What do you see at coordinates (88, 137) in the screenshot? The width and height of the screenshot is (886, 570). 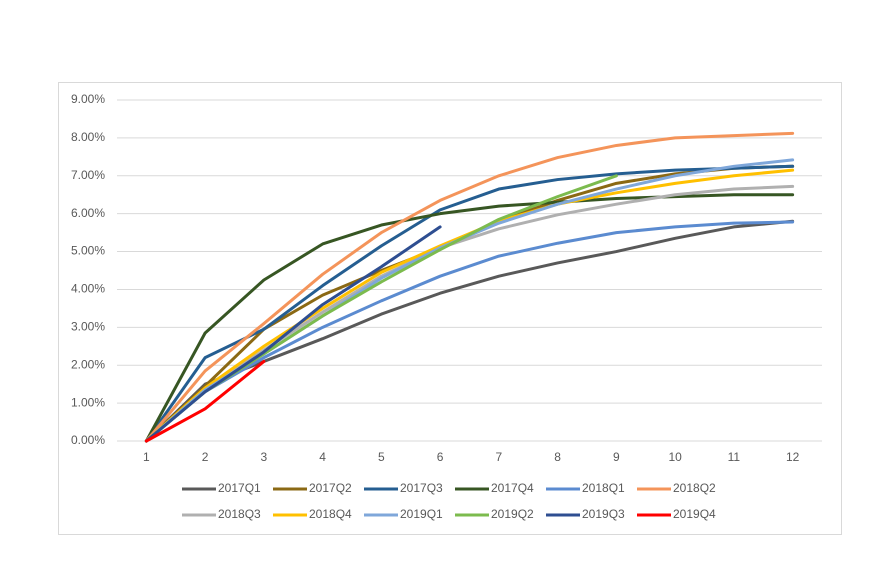 I see `y-tick-label: 8.00%` at bounding box center [88, 137].